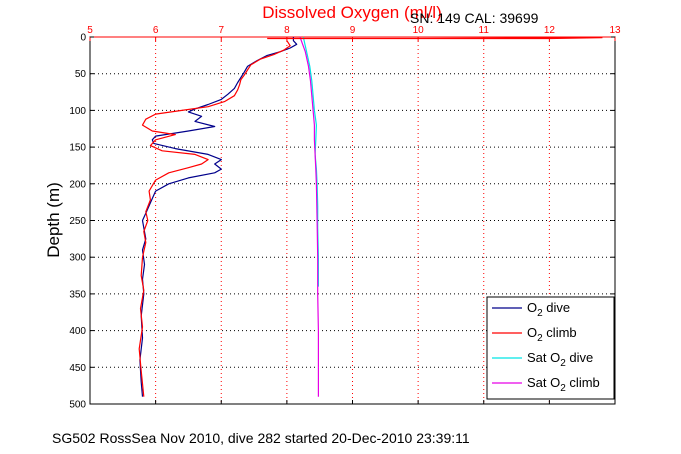  What do you see at coordinates (548, 309) in the screenshot?
I see `legend-label-o2-dive: O2 dive` at bounding box center [548, 309].